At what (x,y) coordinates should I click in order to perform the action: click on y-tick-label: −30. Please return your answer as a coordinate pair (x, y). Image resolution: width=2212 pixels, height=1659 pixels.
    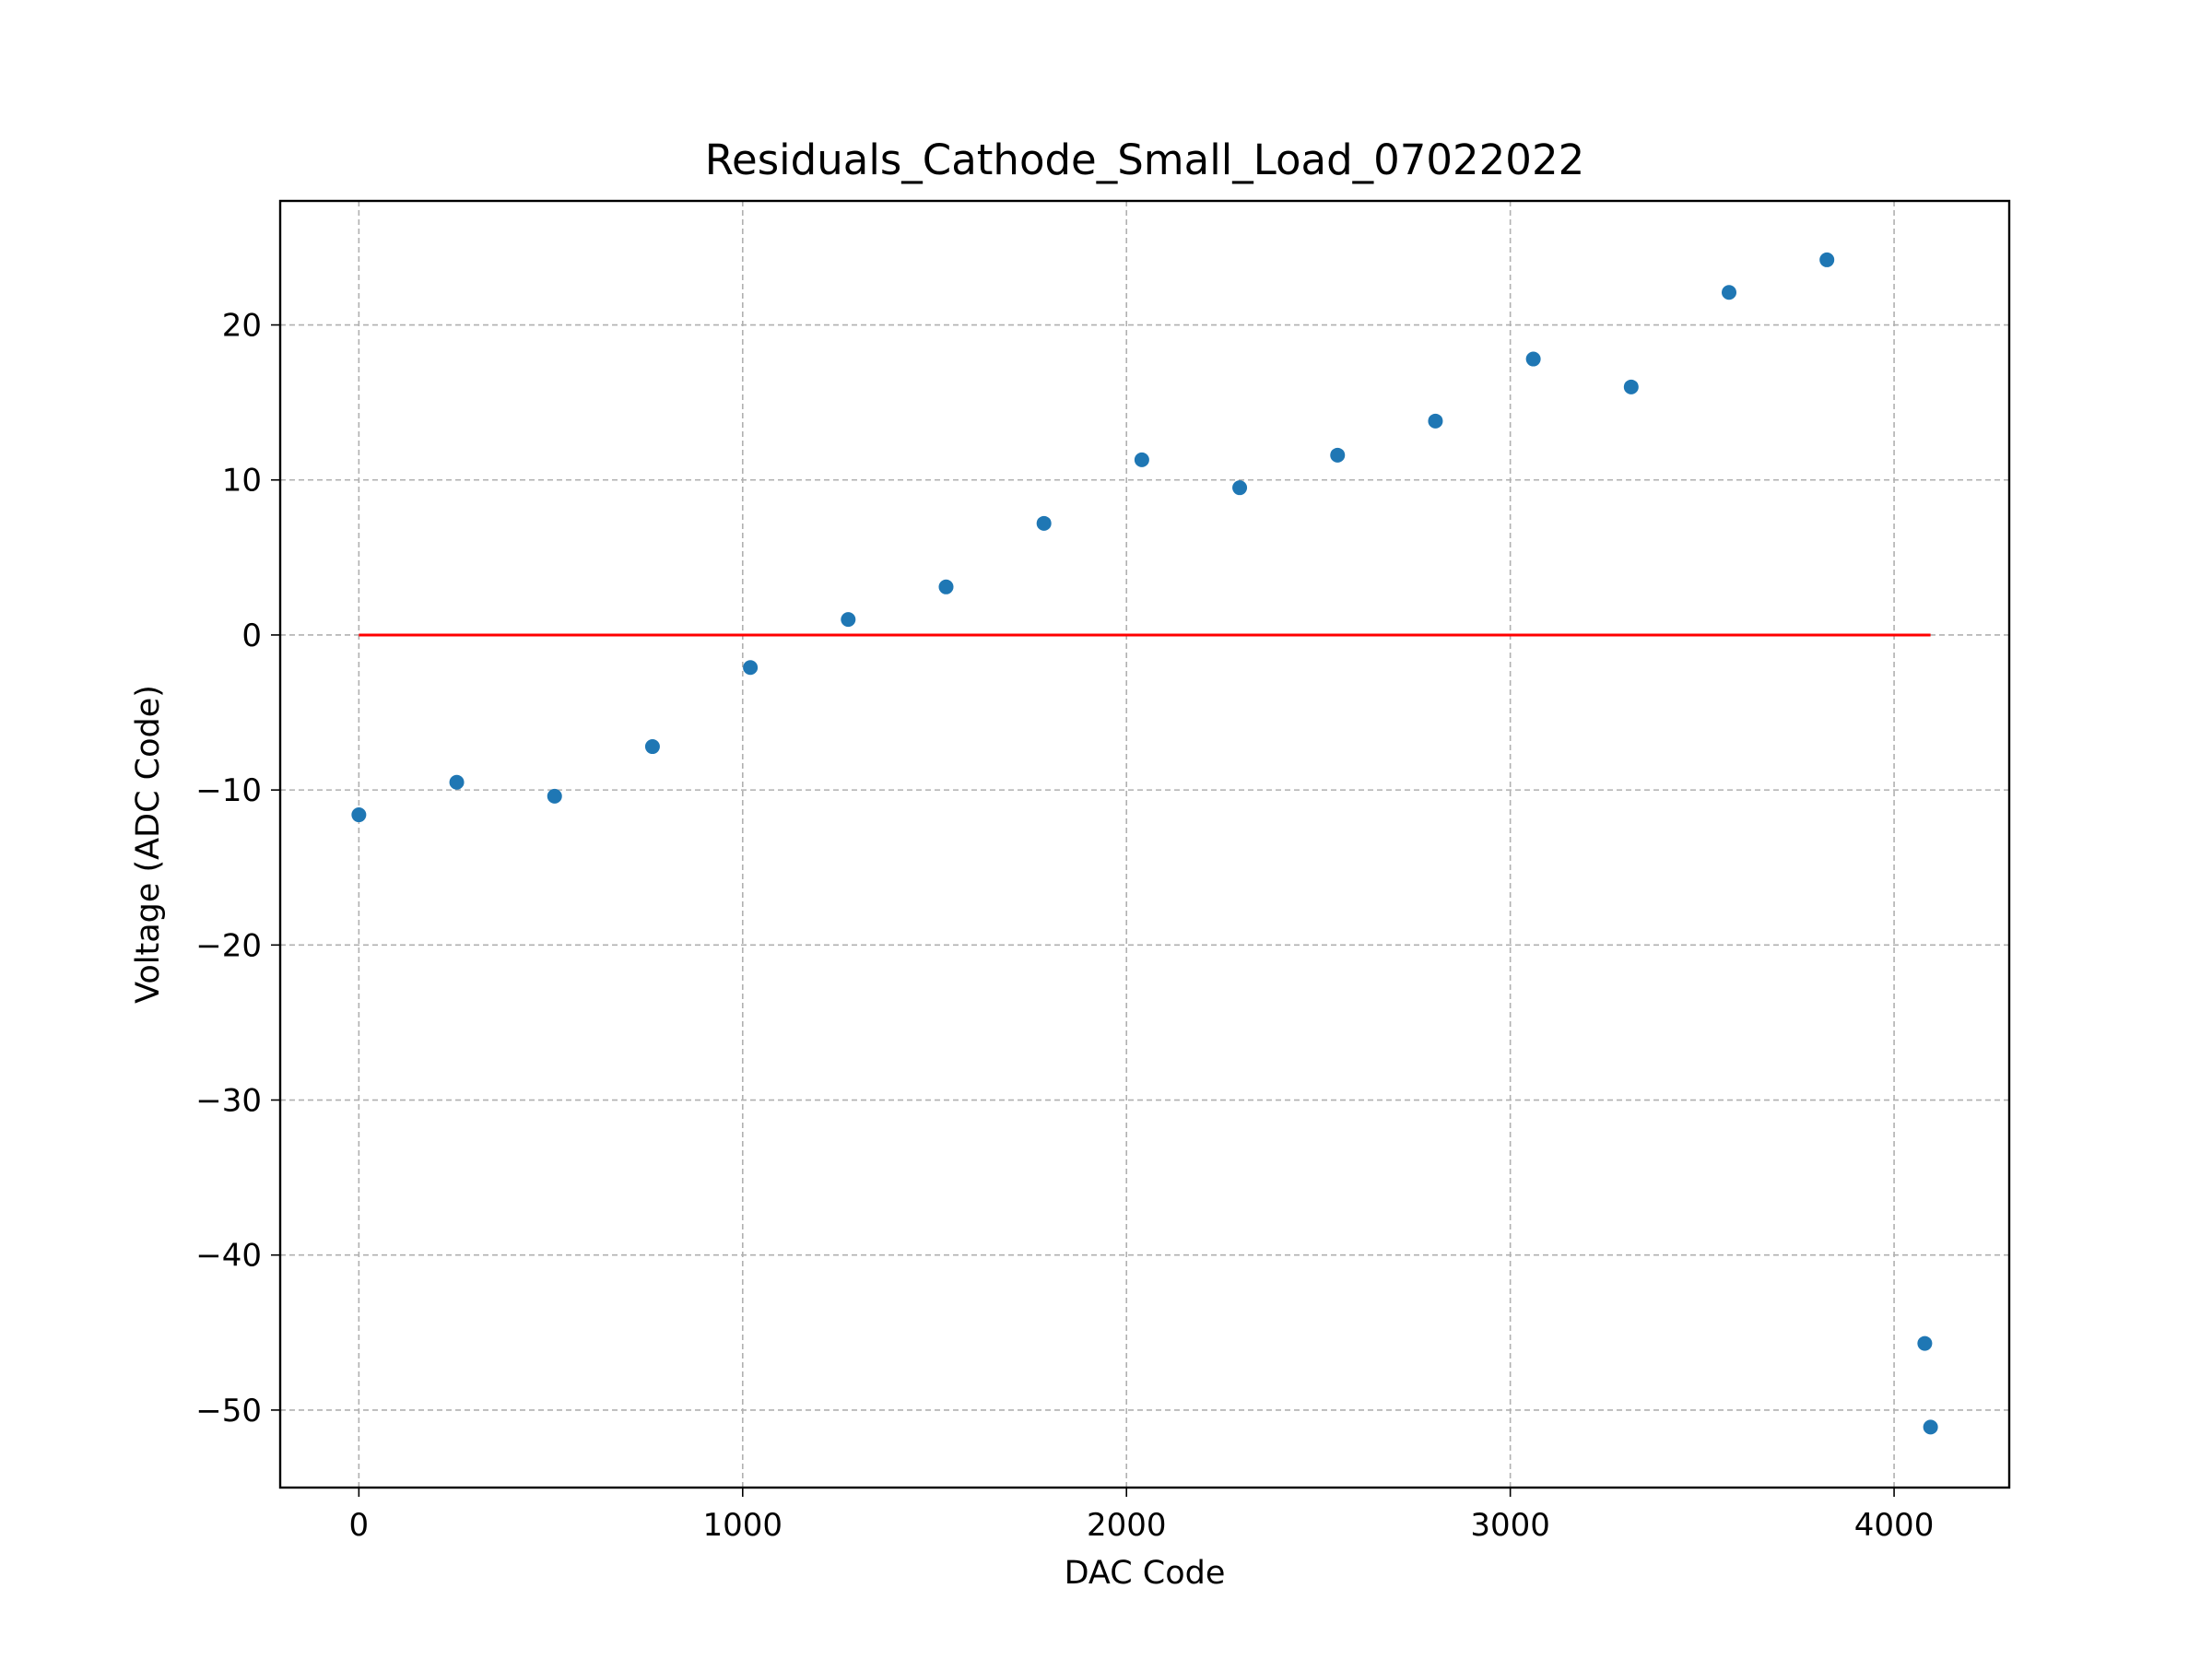
    Looking at the image, I should click on (228, 1101).